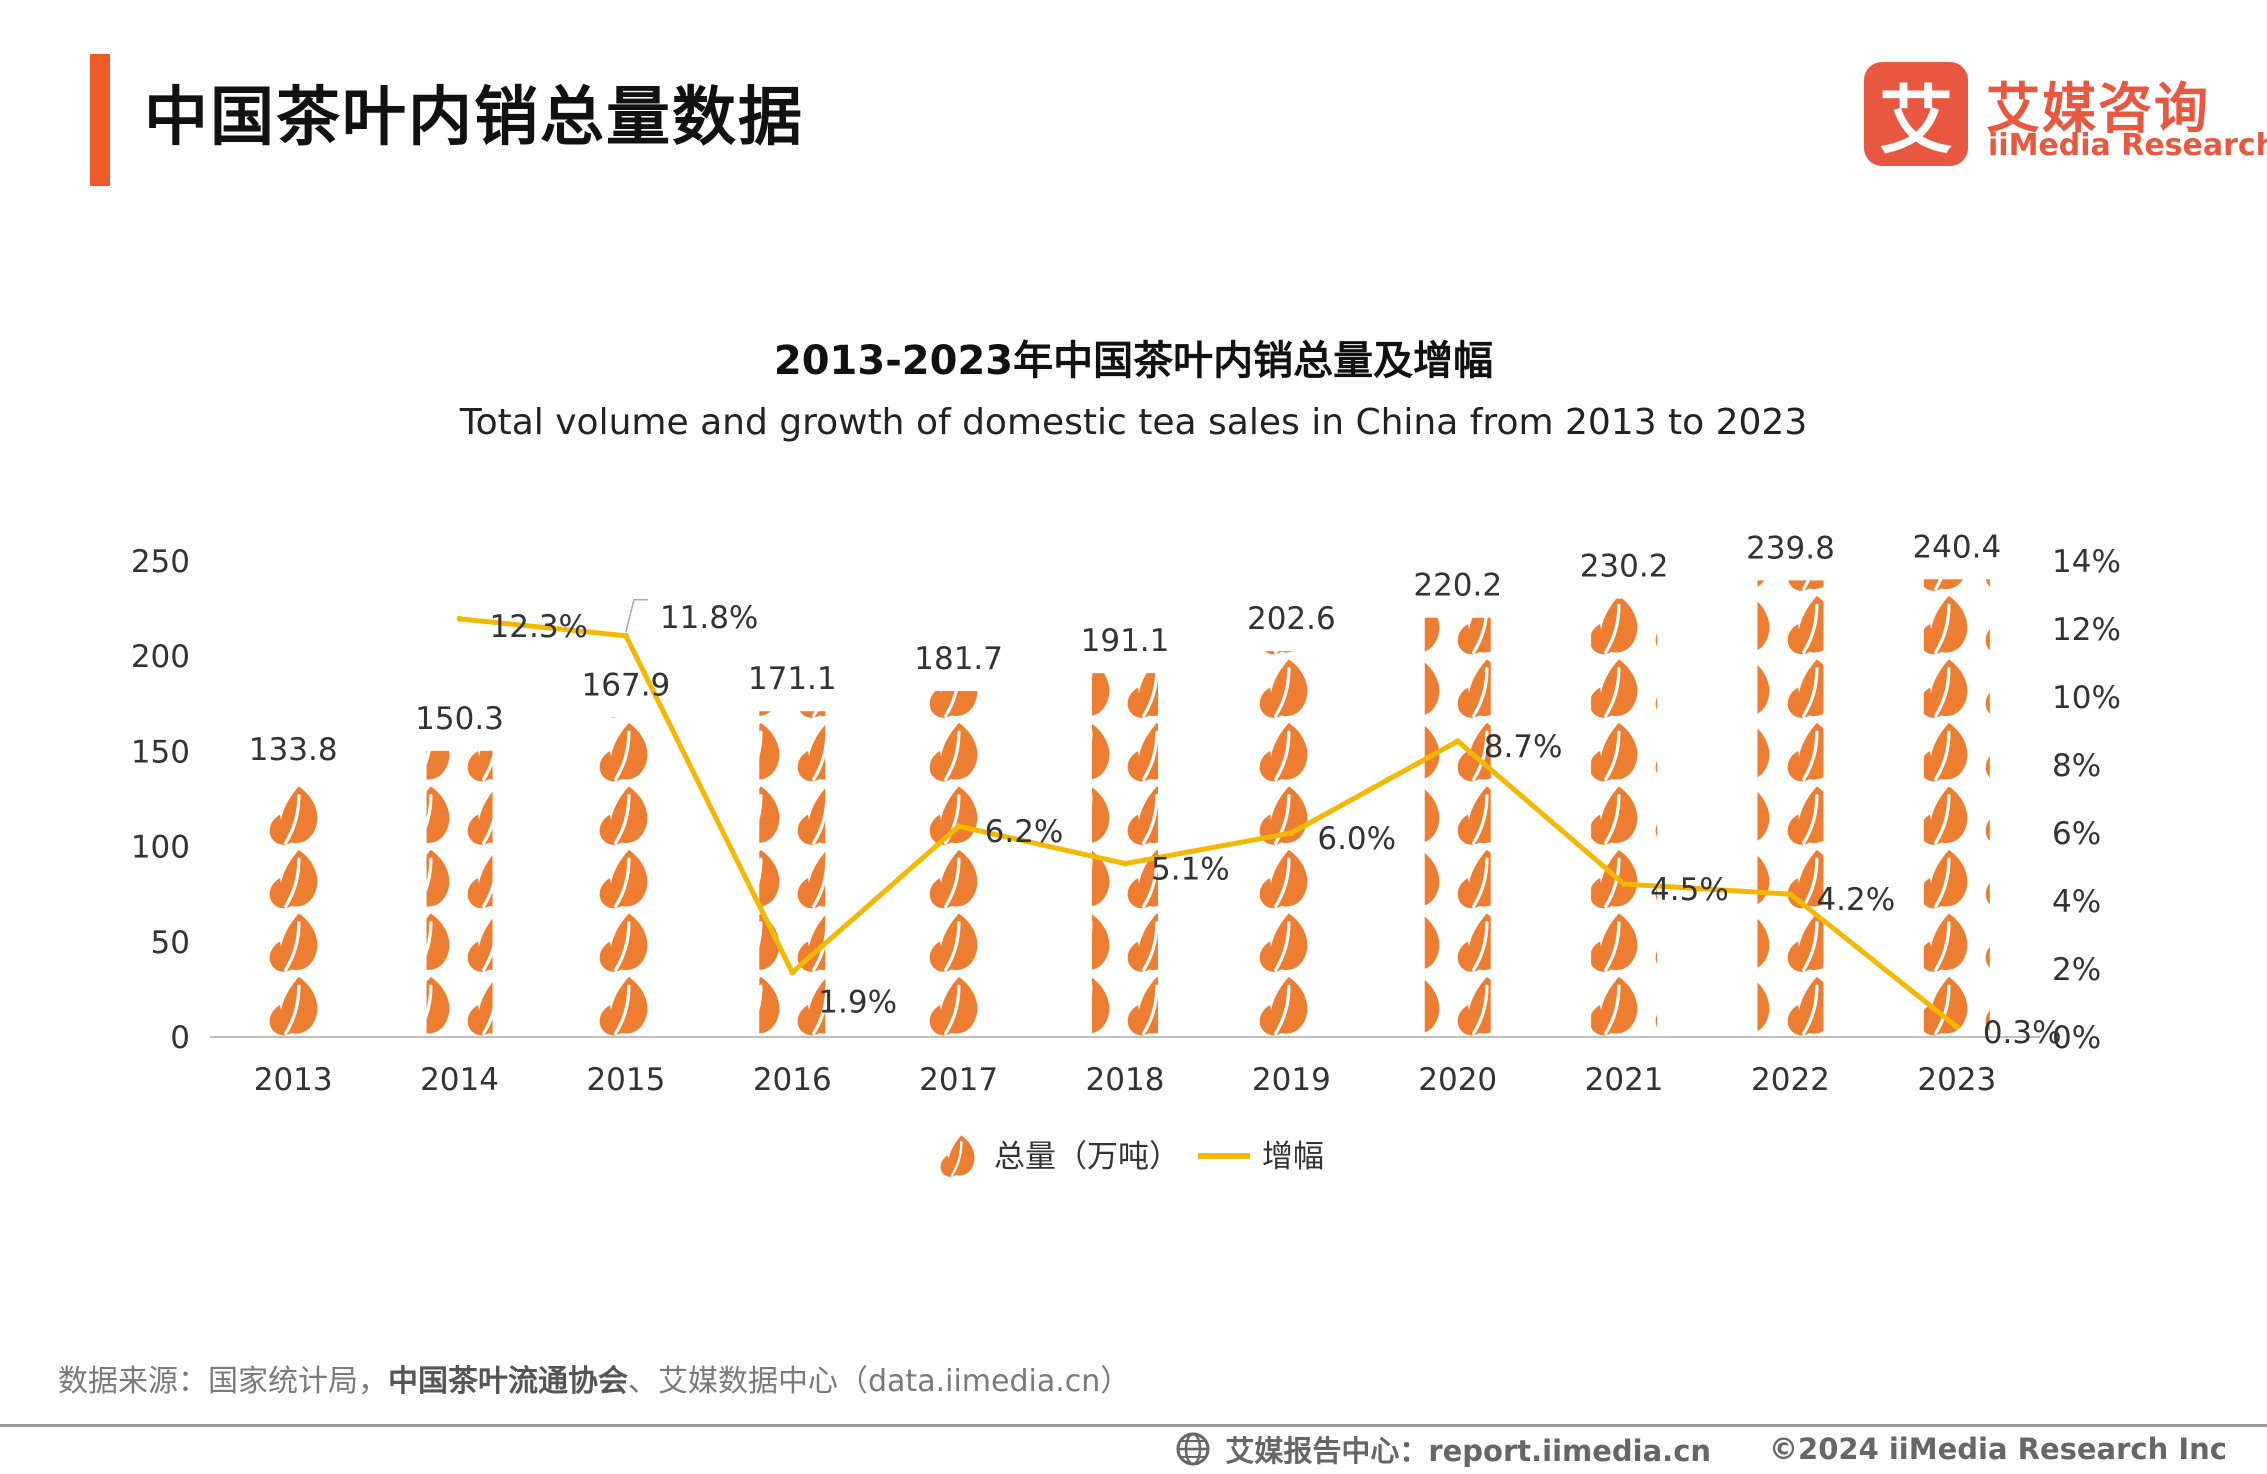 This screenshot has height=1474, width=2267. Describe the element at coordinates (1125, 641) in the screenshot. I see `volume-data-label: 191.1` at that location.